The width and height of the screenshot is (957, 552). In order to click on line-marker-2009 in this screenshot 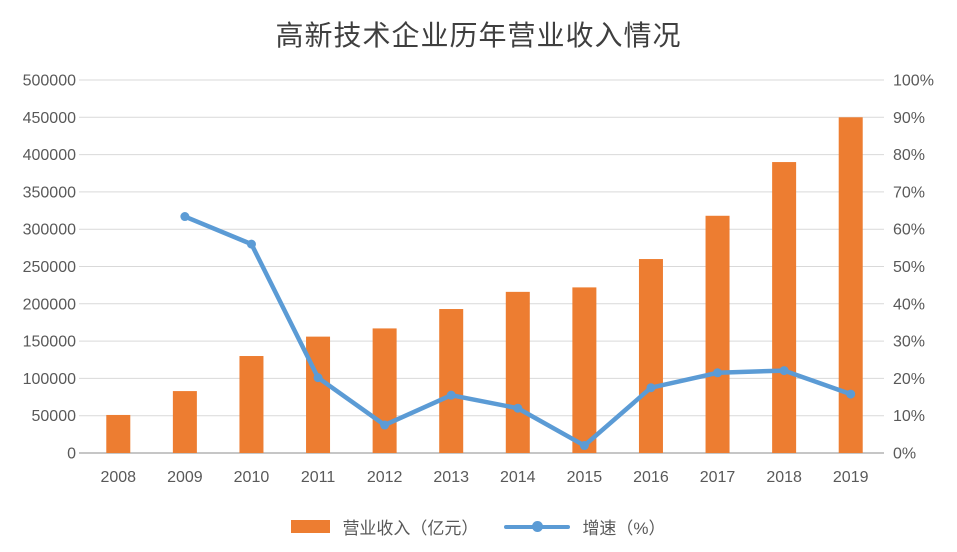, I will do `click(185, 217)`.